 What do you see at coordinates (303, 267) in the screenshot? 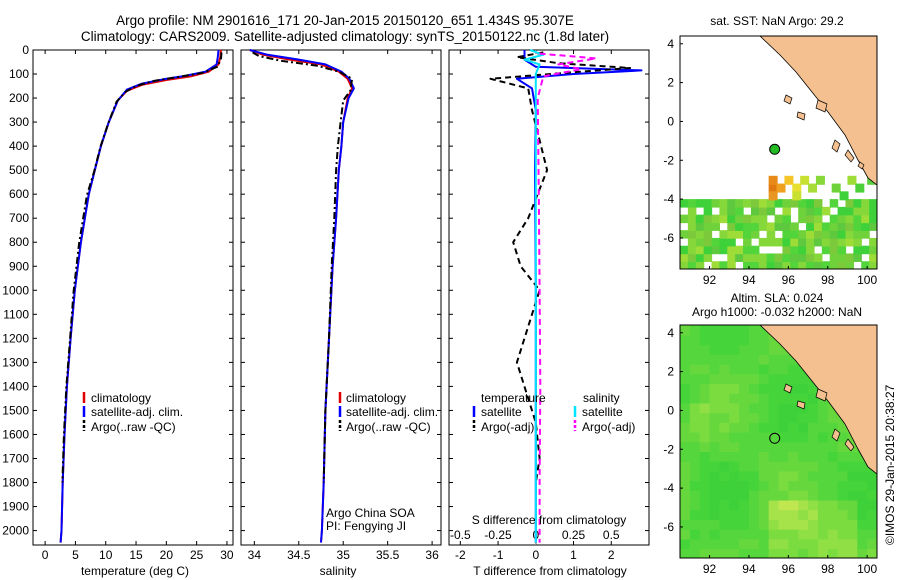
I see `series-line-argo-raw-qc` at bounding box center [303, 267].